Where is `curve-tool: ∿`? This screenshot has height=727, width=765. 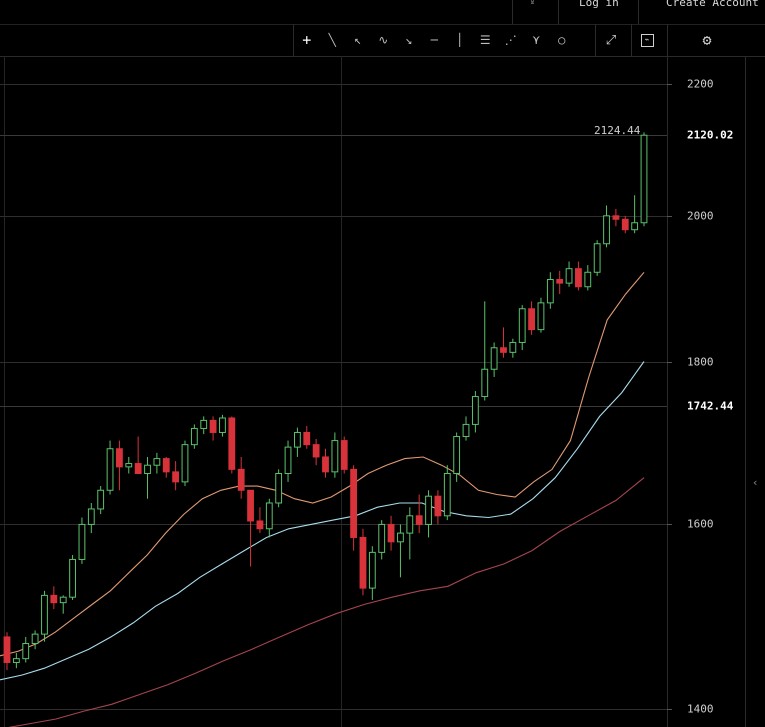 curve-tool: ∿ is located at coordinates (384, 40).